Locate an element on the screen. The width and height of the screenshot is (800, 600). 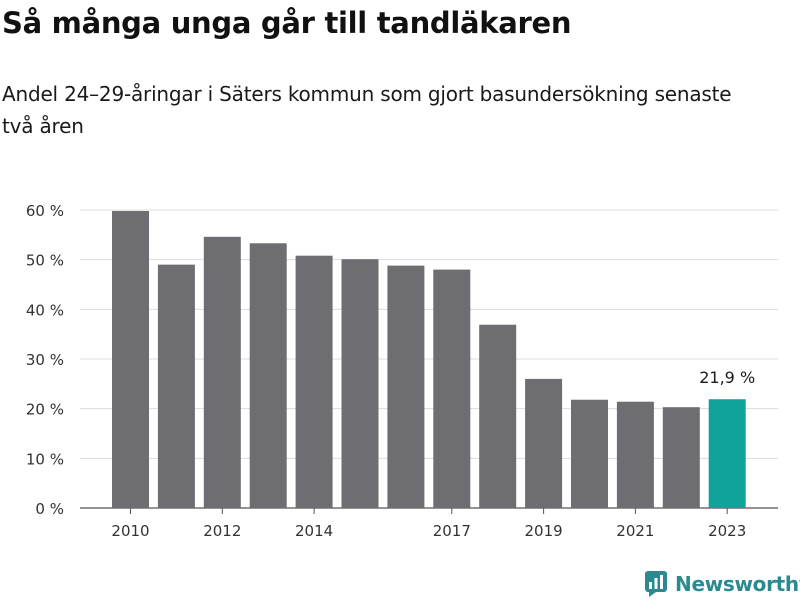
newsworthy-logo-icon is located at coordinates (656, 584).